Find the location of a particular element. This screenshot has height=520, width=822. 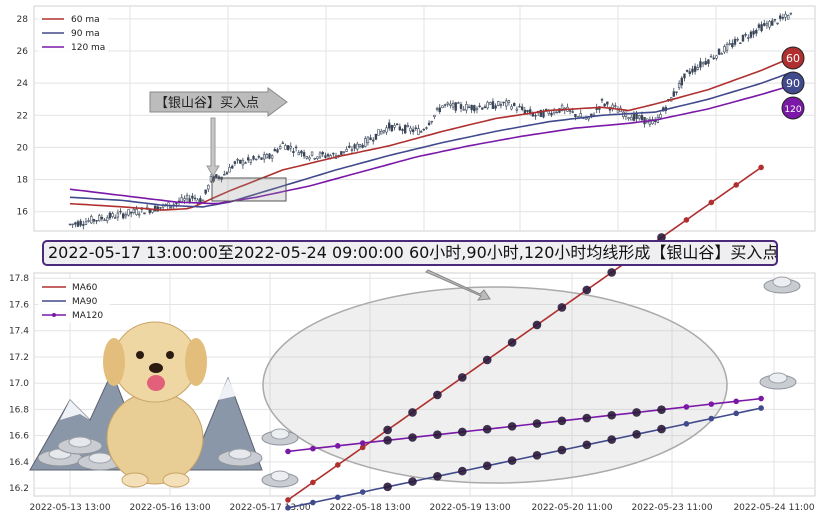

y-tick-label: 17.2 is located at coordinates (19, 358).